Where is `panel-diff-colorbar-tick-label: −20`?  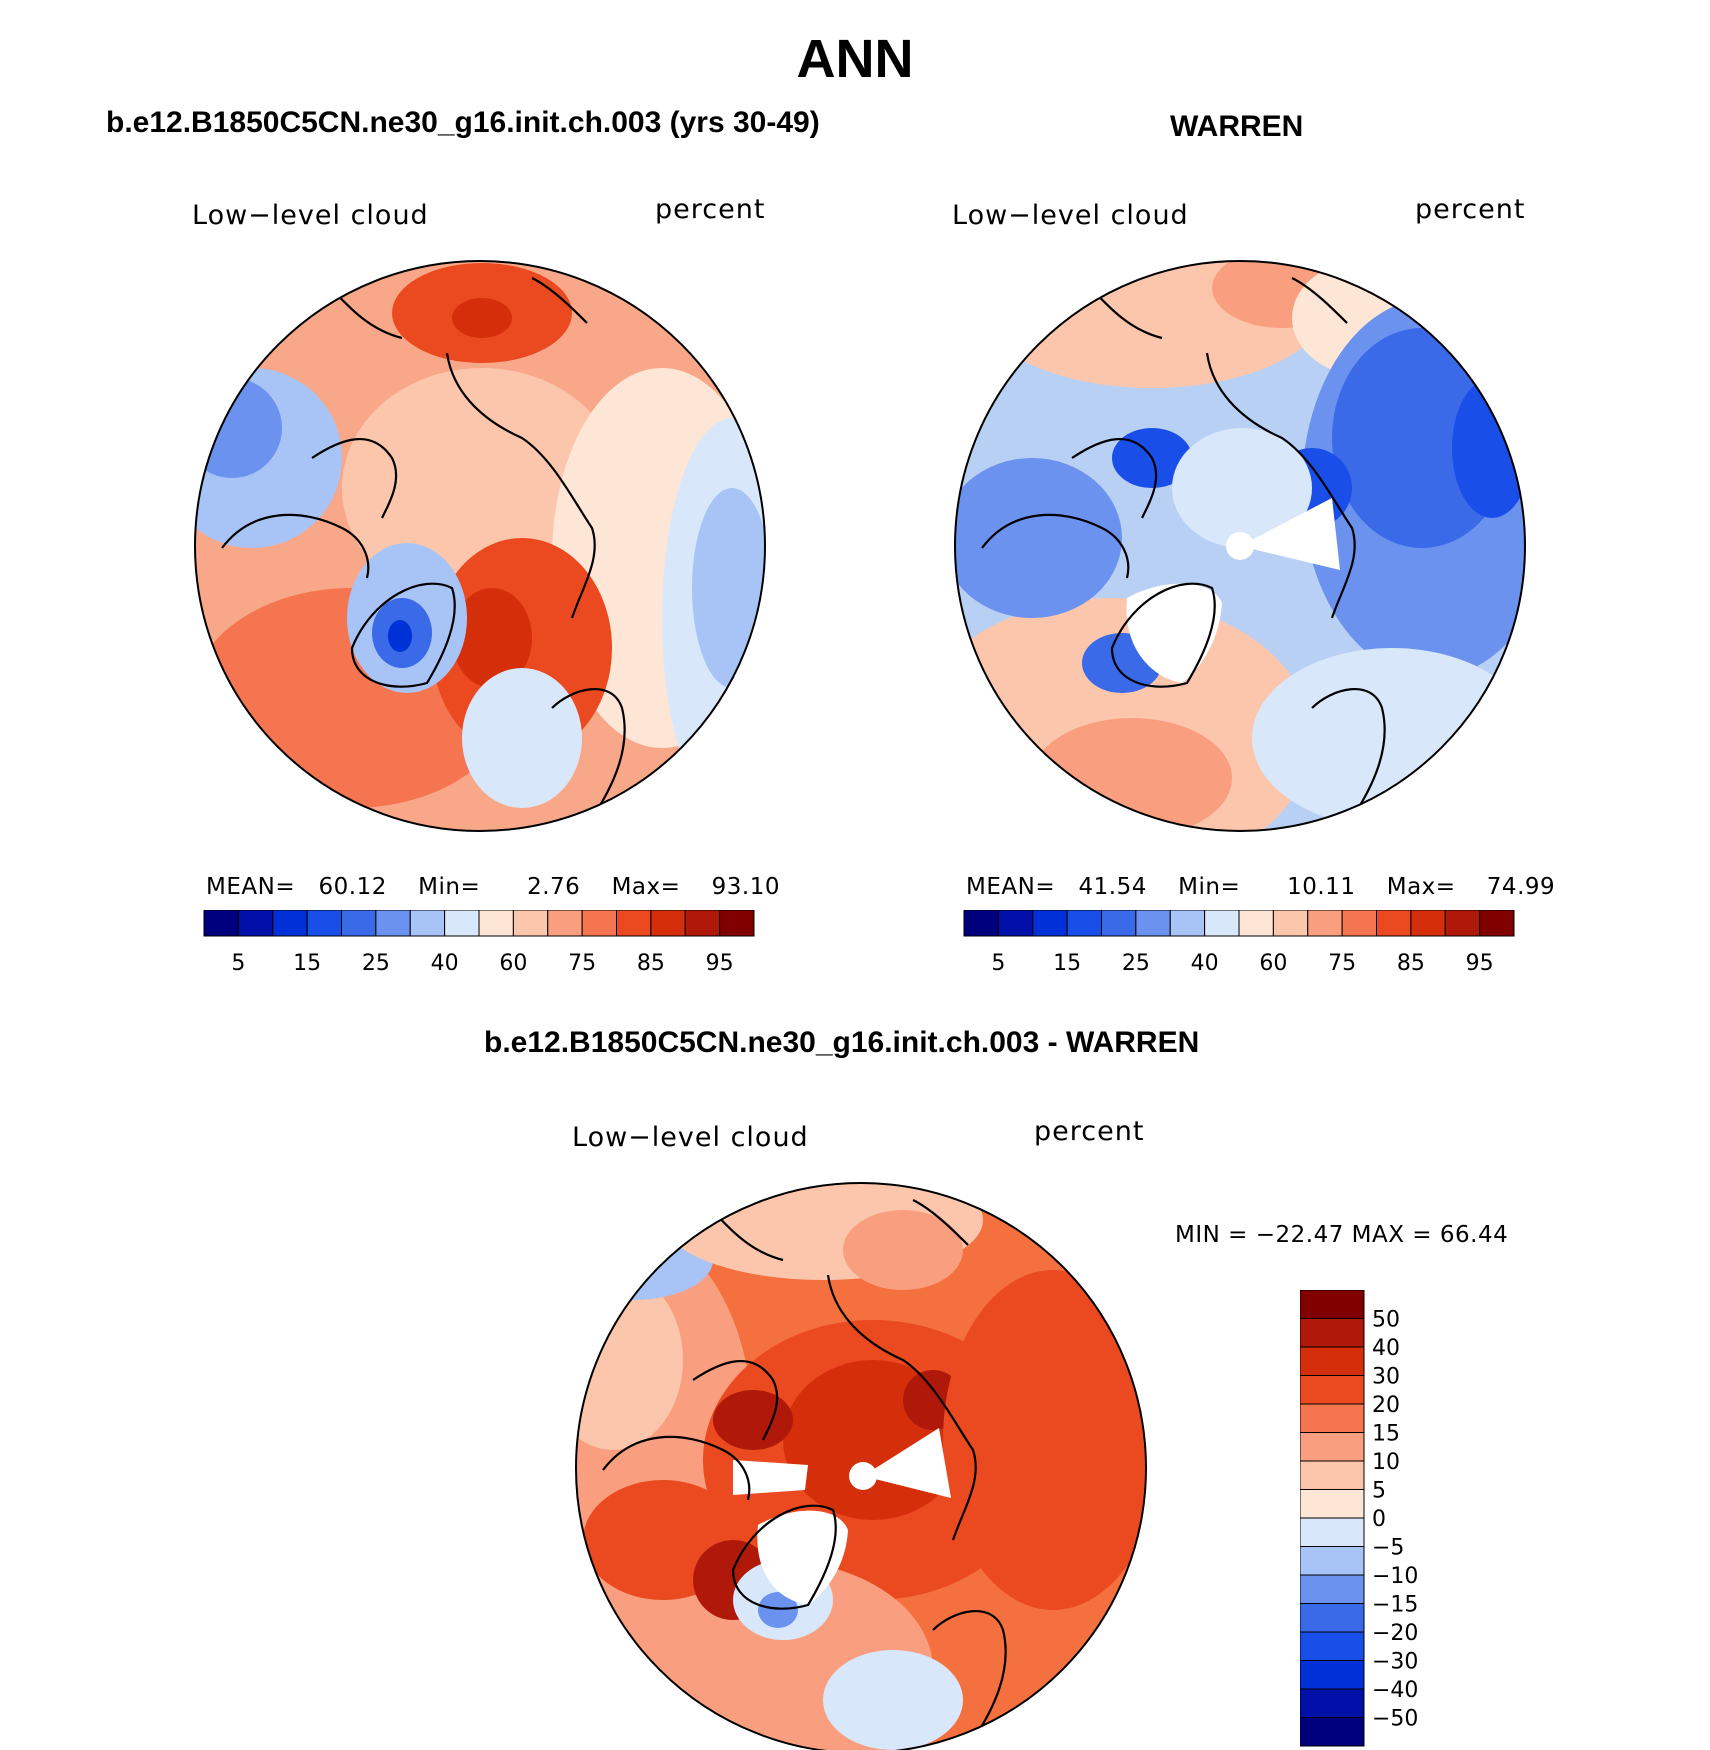 panel-diff-colorbar-tick-label: −20 is located at coordinates (1395, 1633).